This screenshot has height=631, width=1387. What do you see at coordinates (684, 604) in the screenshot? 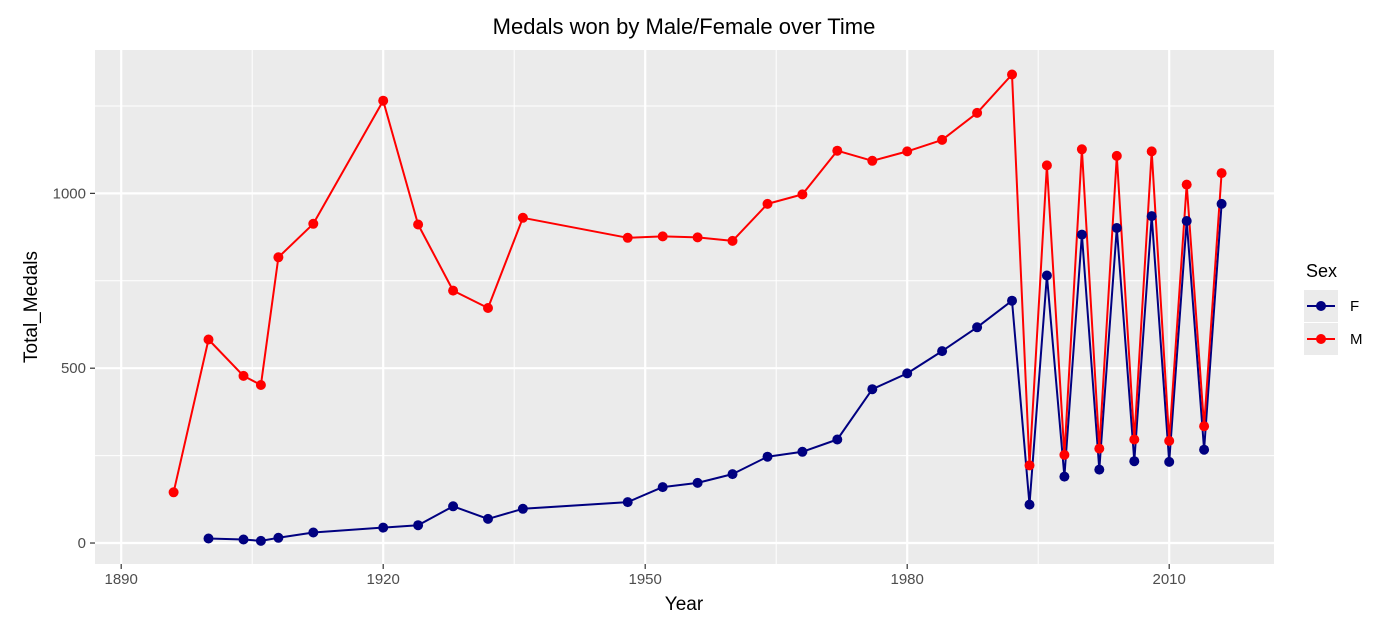
I see `x-axis-title: Year` at bounding box center [684, 604].